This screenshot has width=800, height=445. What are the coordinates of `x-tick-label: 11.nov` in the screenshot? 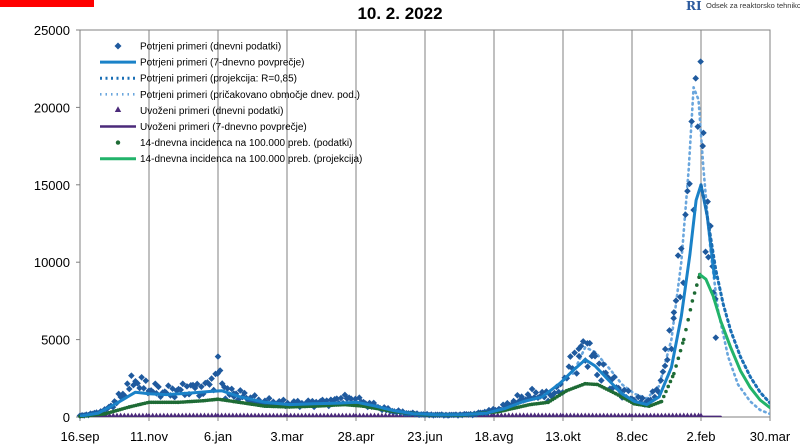 It's located at (149, 436).